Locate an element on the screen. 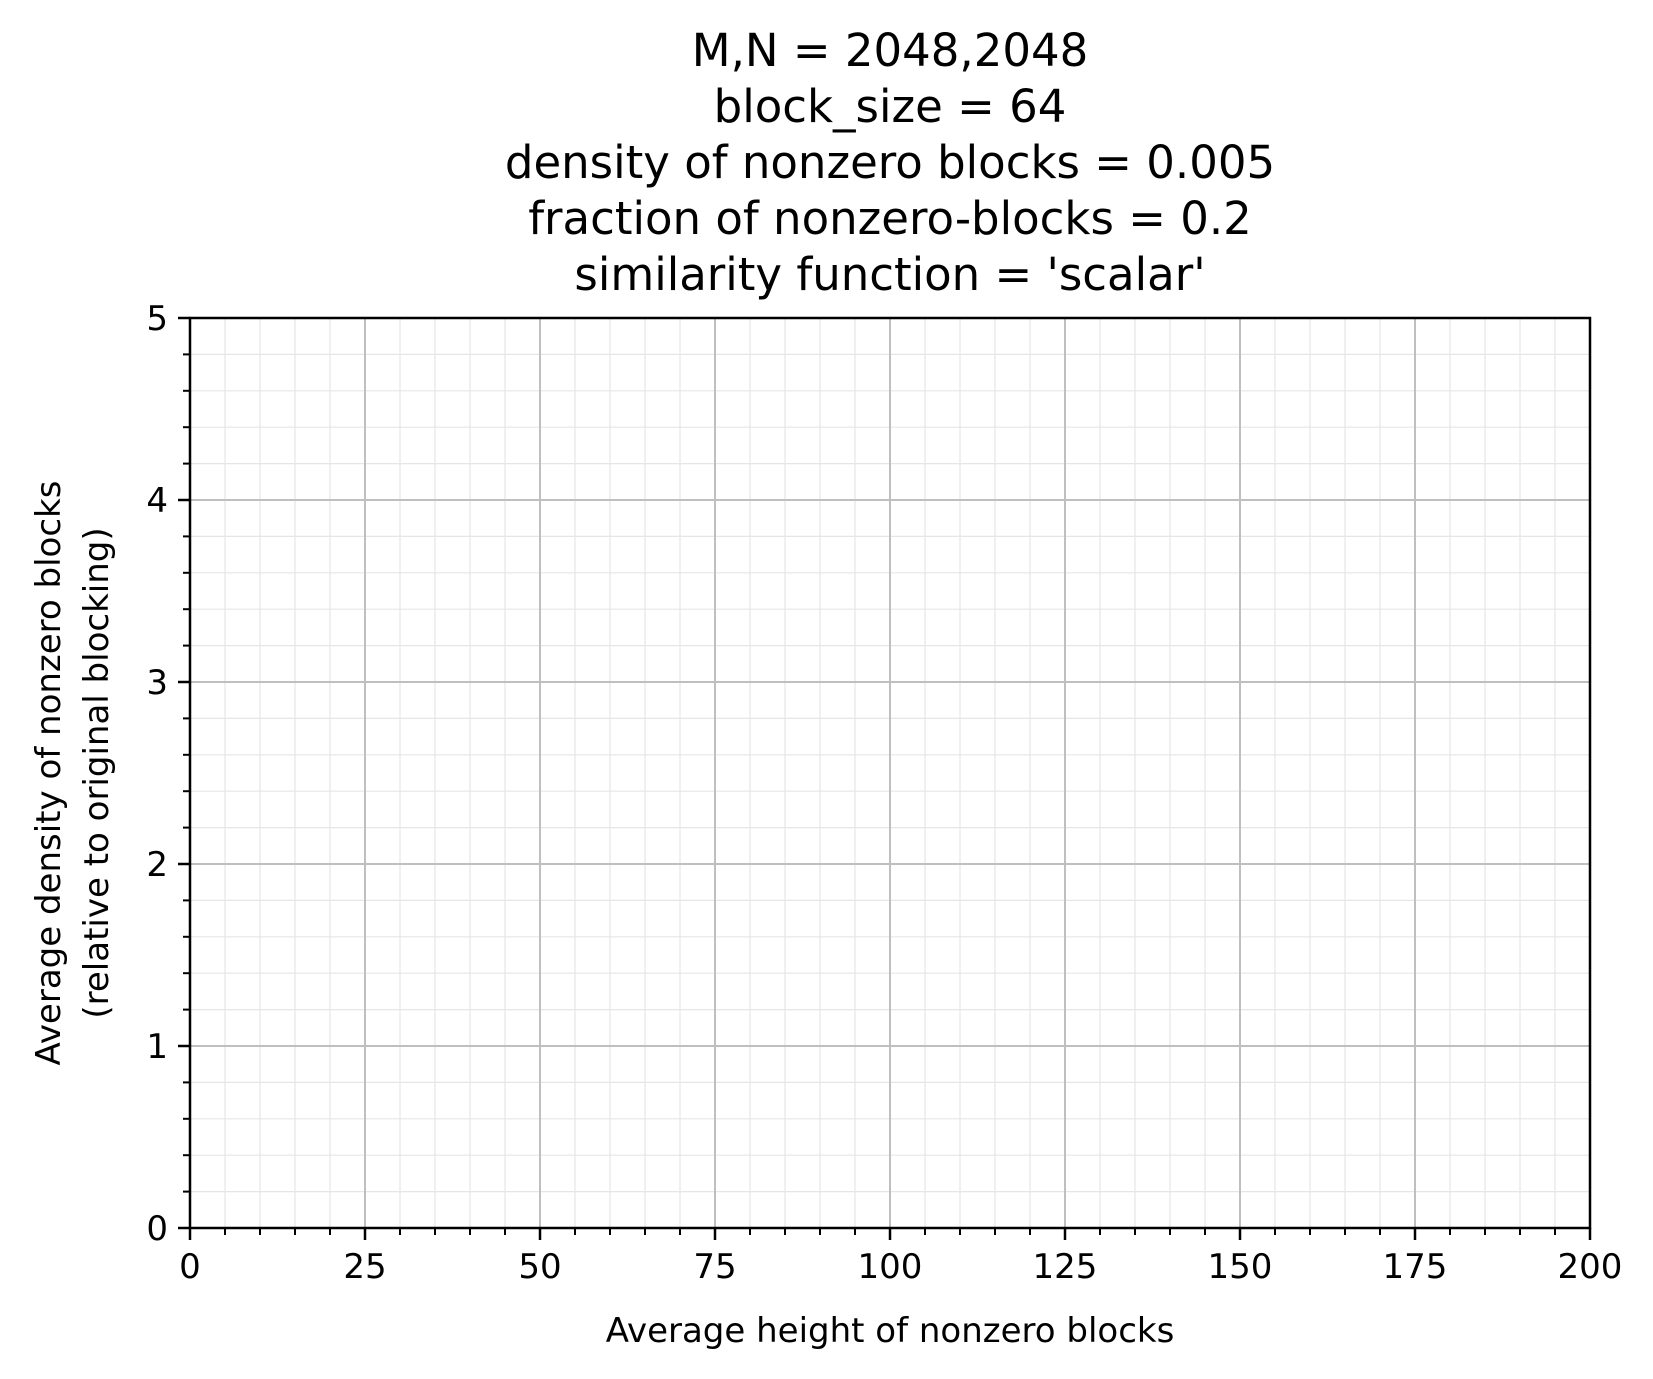  x-tick-label: 200 is located at coordinates (1590, 1267).